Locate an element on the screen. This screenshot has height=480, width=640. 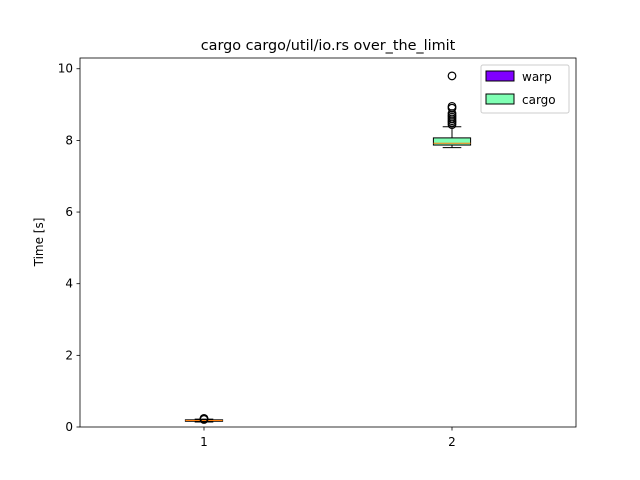
legend-label-warp: warp is located at coordinates (537, 77).